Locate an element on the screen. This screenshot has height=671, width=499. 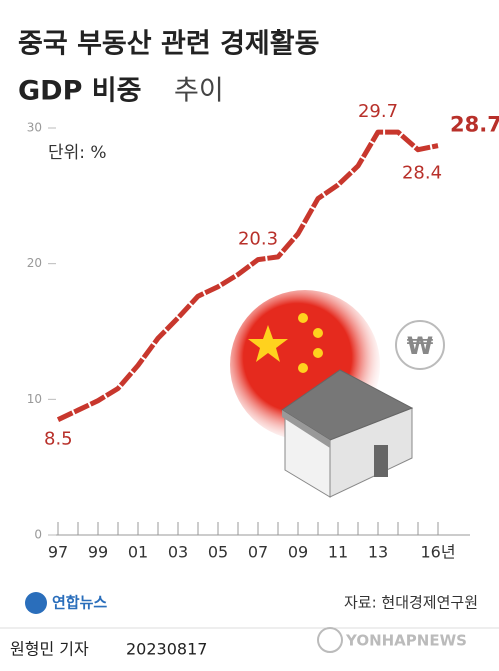
watermark: YONHAPNEWS is located at coordinates (406, 641).